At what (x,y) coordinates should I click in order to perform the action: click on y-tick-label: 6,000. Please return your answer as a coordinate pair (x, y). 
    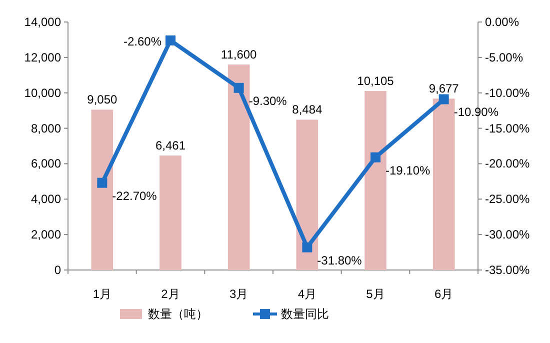
    Looking at the image, I should click on (46, 163).